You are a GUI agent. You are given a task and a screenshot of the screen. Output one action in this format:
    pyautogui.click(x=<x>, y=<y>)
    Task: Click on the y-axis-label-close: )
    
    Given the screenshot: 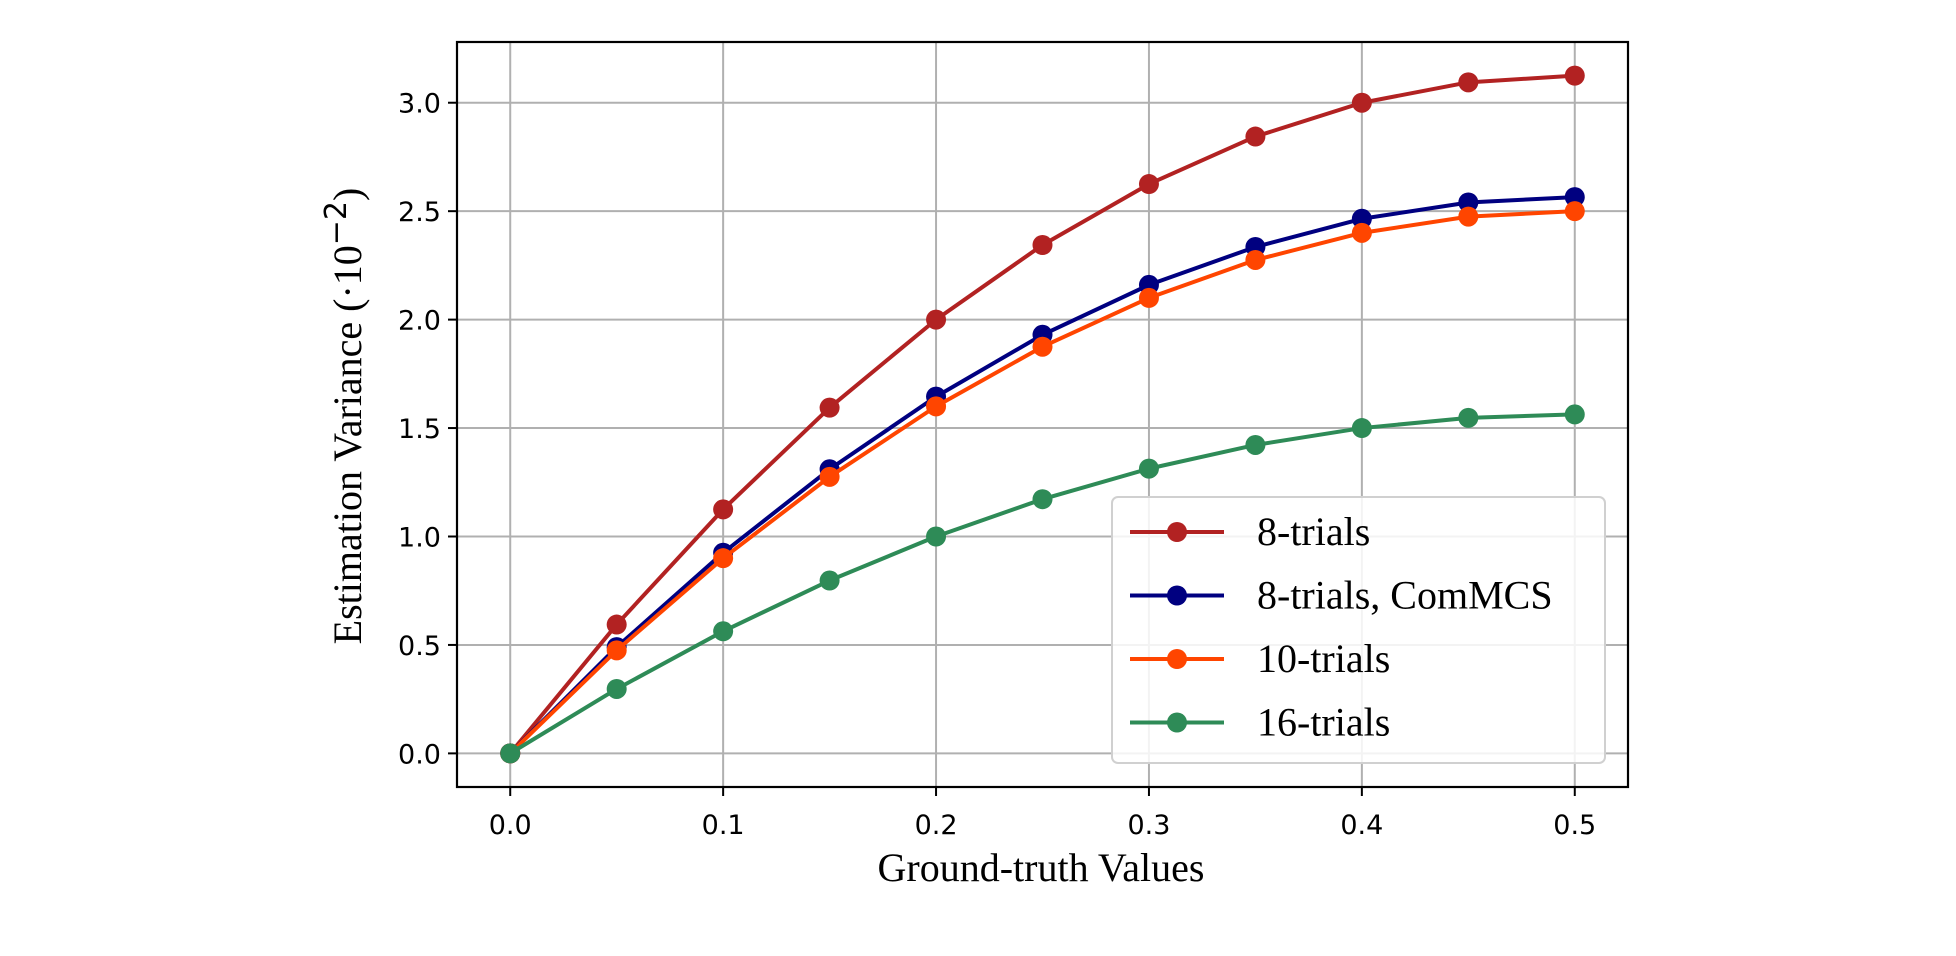 What is the action you would take?
    pyautogui.click(x=347, y=194)
    